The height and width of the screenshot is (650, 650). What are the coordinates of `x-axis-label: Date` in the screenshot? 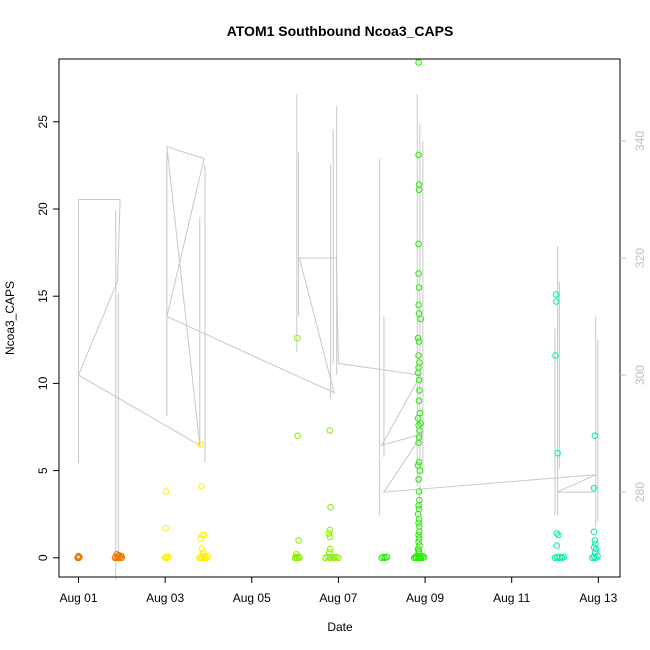 It's located at (340, 627).